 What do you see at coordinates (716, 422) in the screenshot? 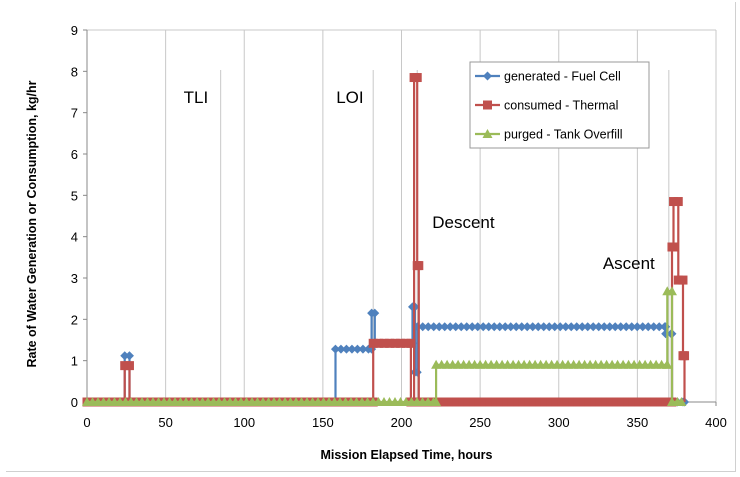
I see `x-tick-label: 400` at bounding box center [716, 422].